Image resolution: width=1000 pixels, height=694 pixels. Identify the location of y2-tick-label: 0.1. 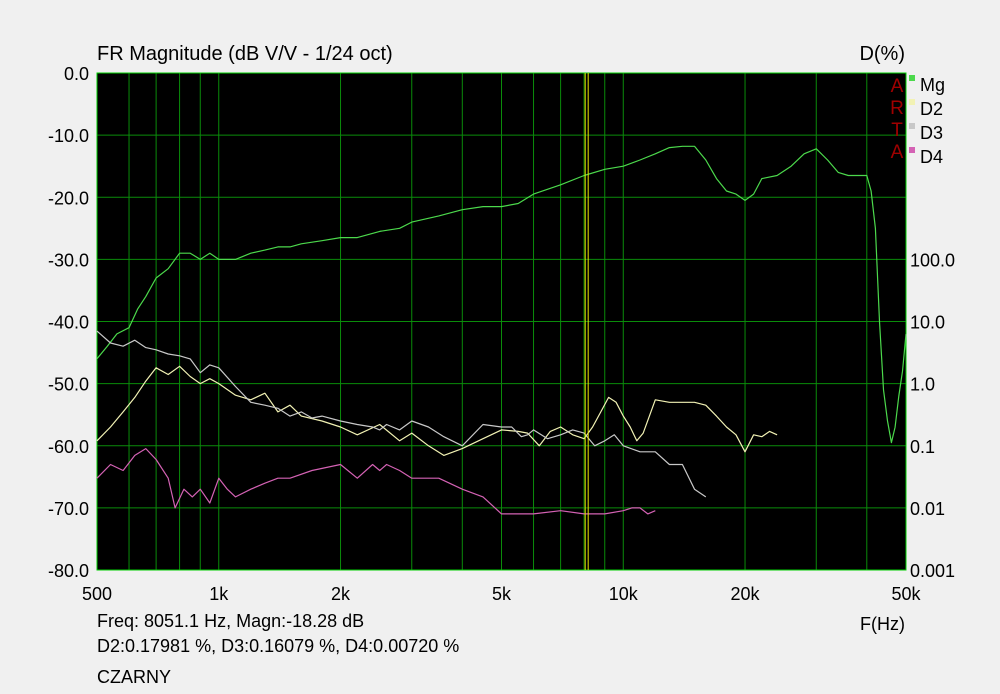
(922, 447).